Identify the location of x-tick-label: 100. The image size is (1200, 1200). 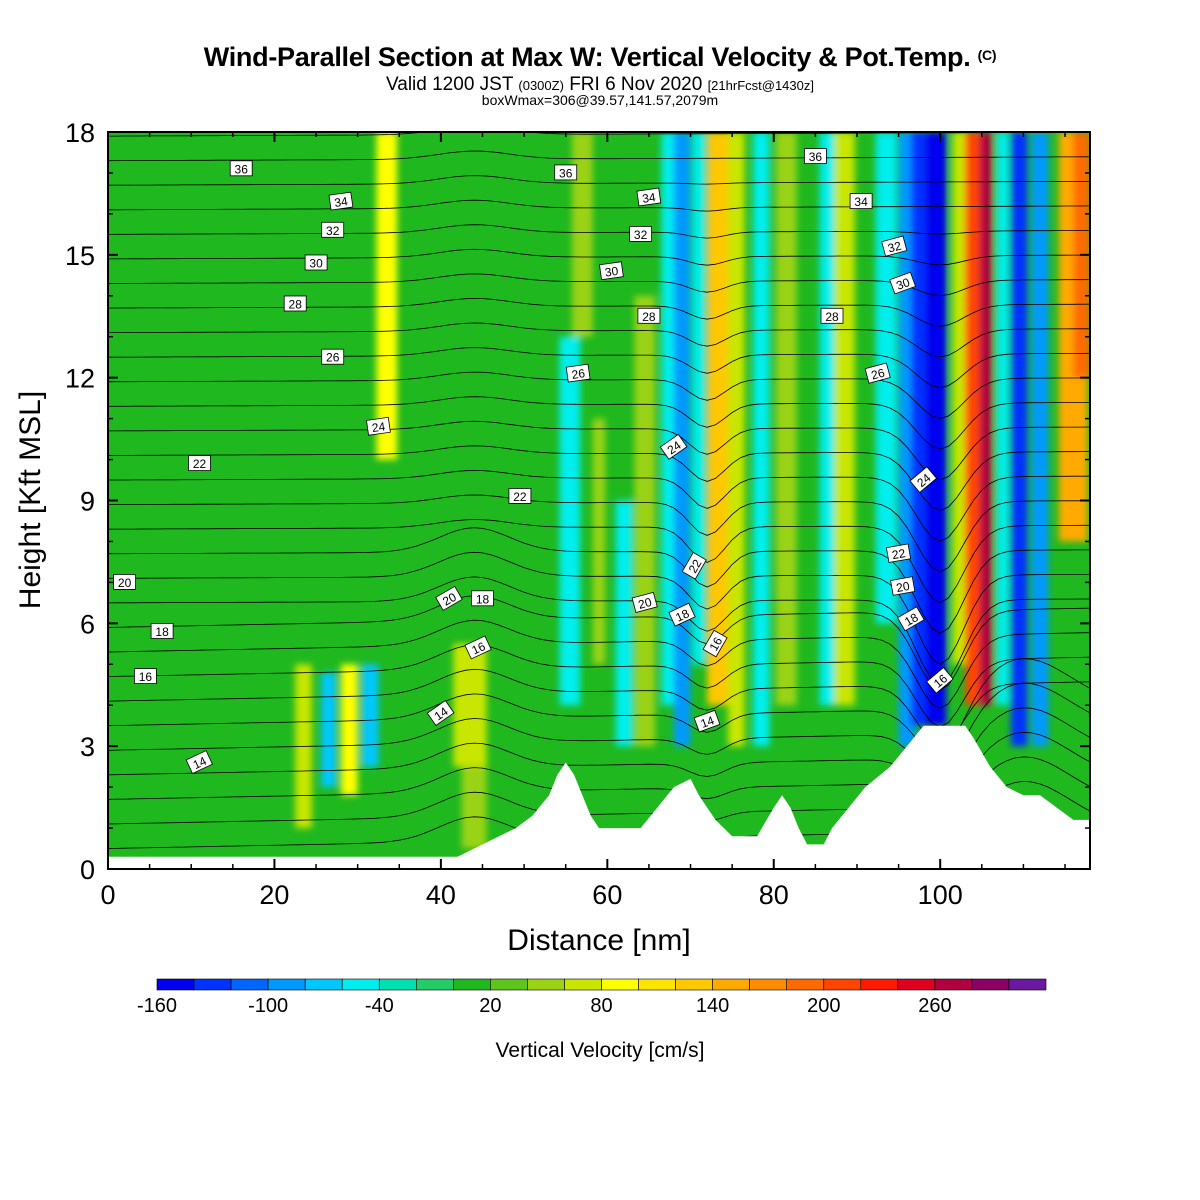
(940, 895).